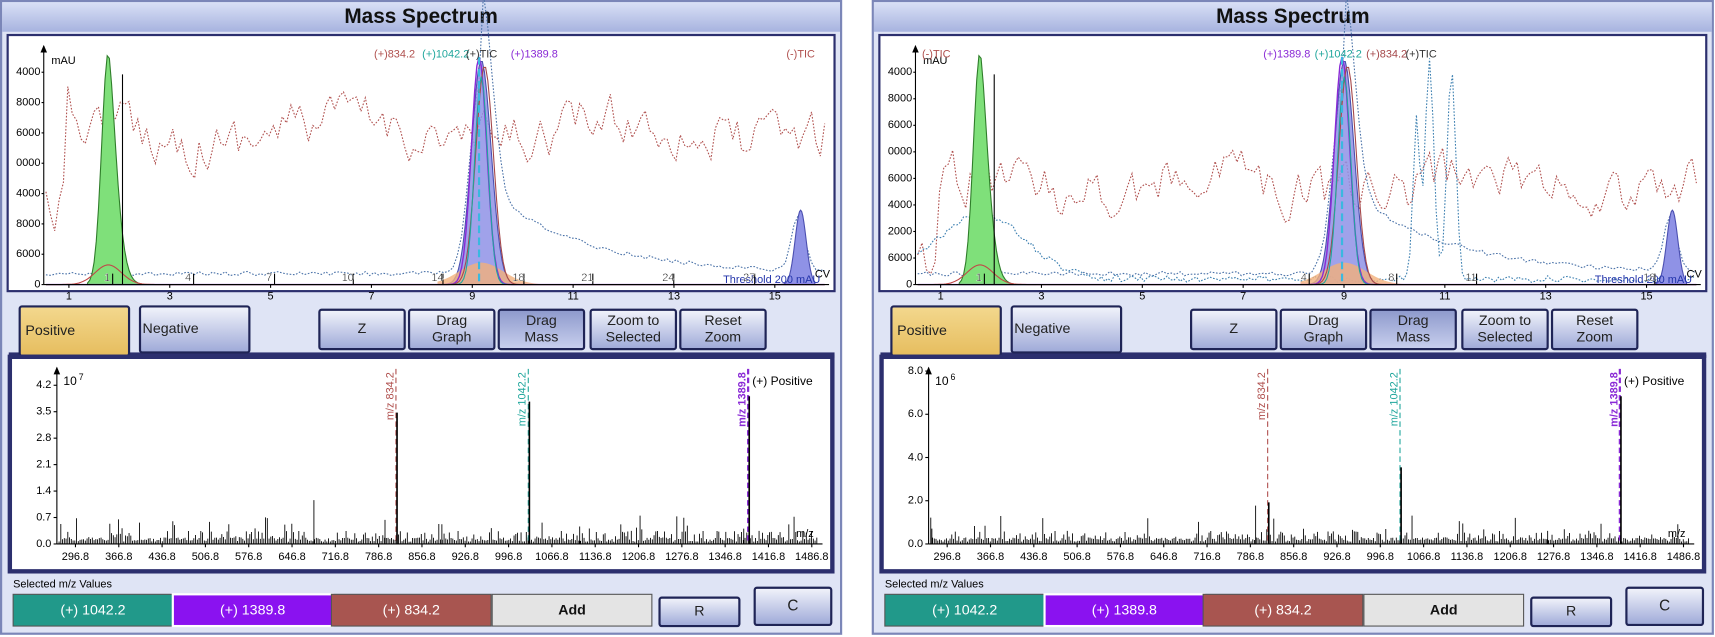 This screenshot has height=637, width=1715. I want to click on close-button-bg, so click(1665, 606).